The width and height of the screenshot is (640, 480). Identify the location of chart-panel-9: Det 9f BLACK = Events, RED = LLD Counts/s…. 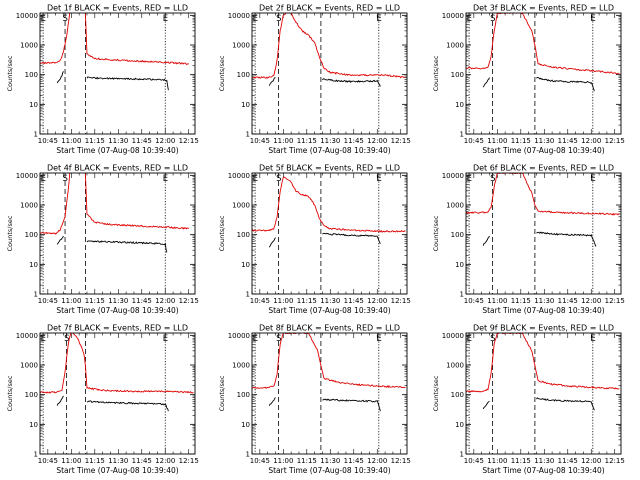
(528, 400).